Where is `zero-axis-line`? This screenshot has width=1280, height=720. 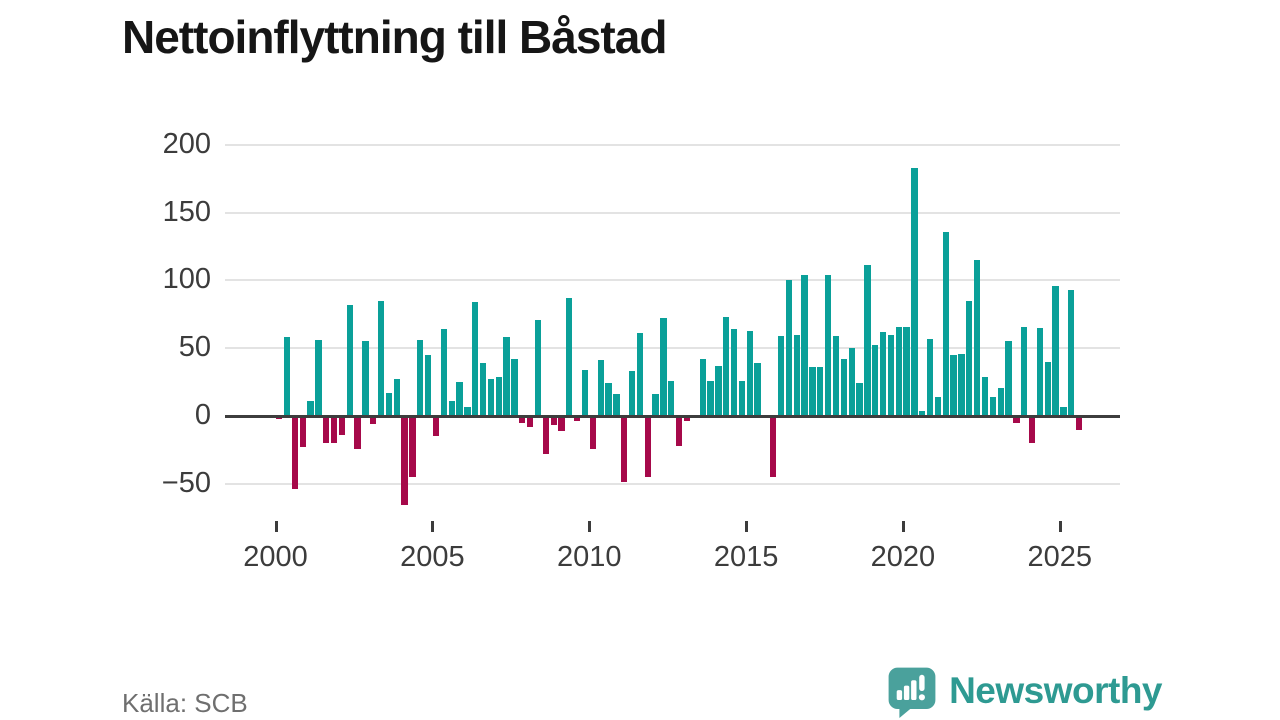 zero-axis-line is located at coordinates (672, 416).